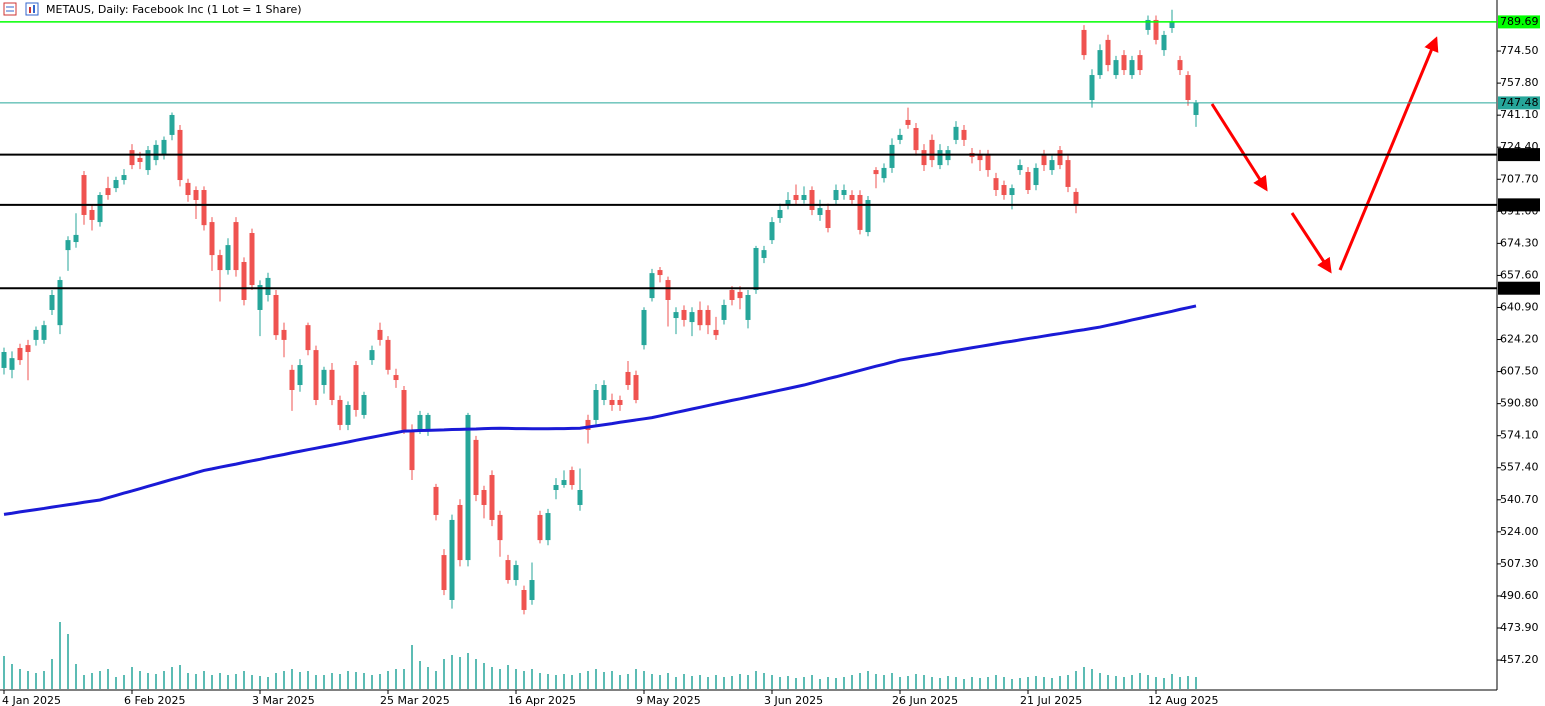 The image size is (1545, 706). What do you see at coordinates (668, 700) in the screenshot?
I see `x-tick-label: 9 May 2025` at bounding box center [668, 700].